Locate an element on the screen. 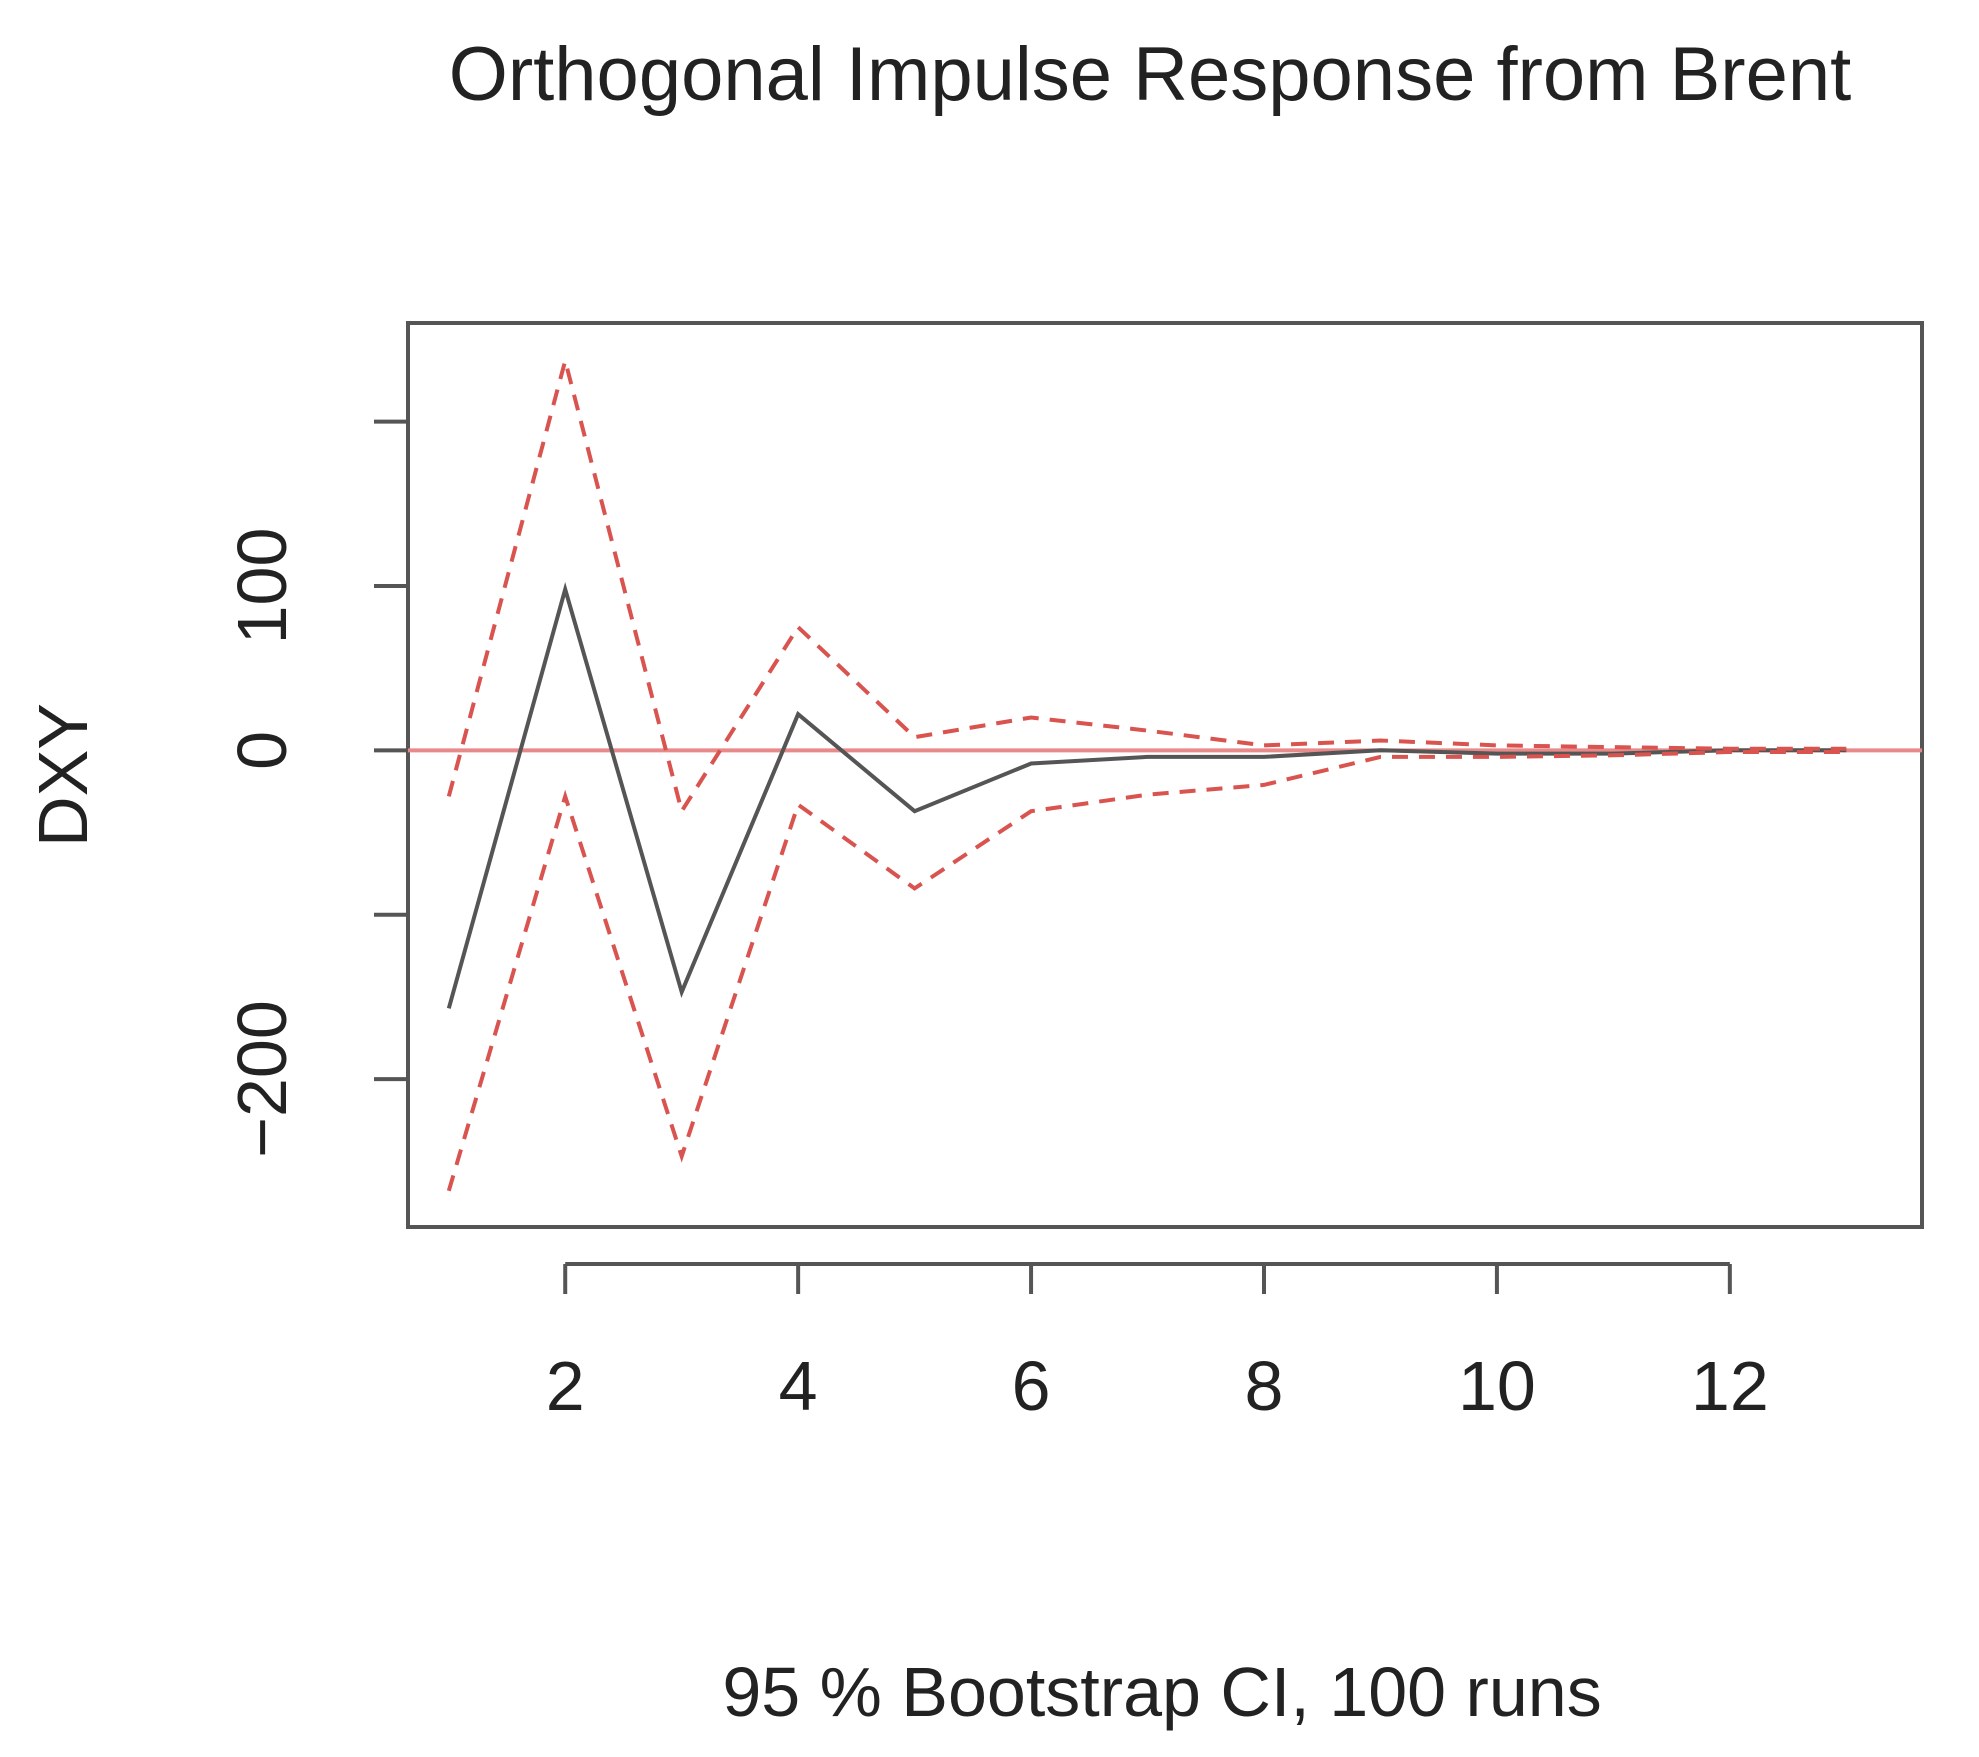 The image size is (1979, 1757). x-tick-label: 2 is located at coordinates (565, 1386).